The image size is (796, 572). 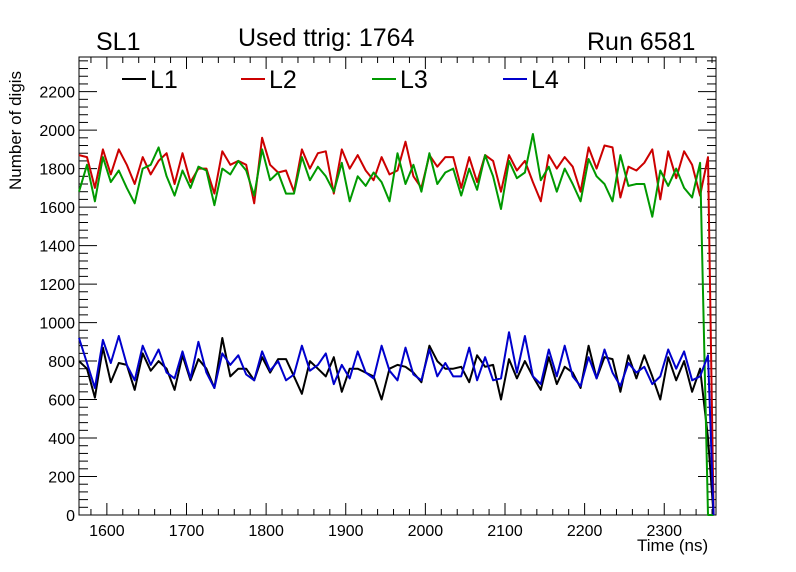 I want to click on run-label: Run 6581, so click(x=641, y=42).